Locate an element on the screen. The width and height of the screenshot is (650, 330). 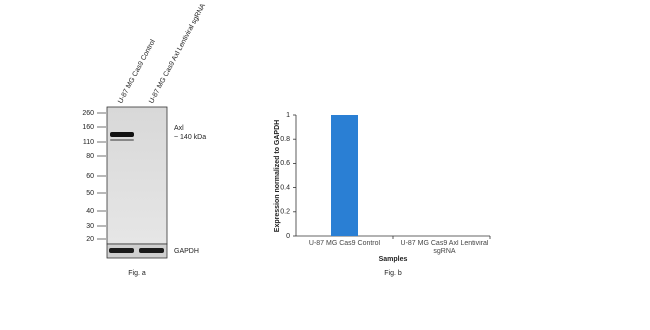
marker-label: 260 is located at coordinates (88, 113).